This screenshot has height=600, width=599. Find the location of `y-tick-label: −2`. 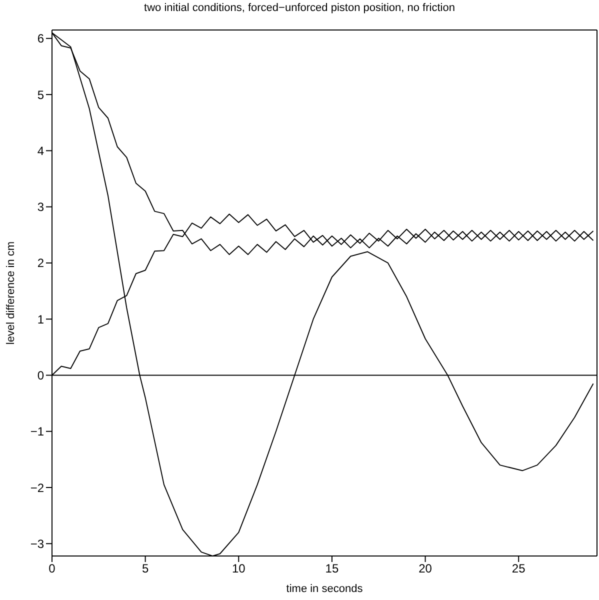

y-tick-label: −2 is located at coordinates (37, 487).